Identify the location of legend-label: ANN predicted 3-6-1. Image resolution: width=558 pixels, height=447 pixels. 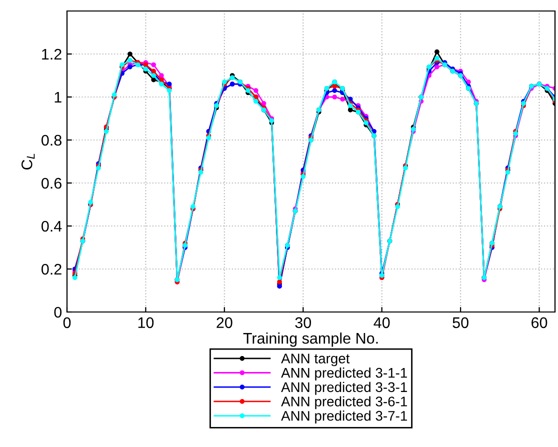
(344, 403).